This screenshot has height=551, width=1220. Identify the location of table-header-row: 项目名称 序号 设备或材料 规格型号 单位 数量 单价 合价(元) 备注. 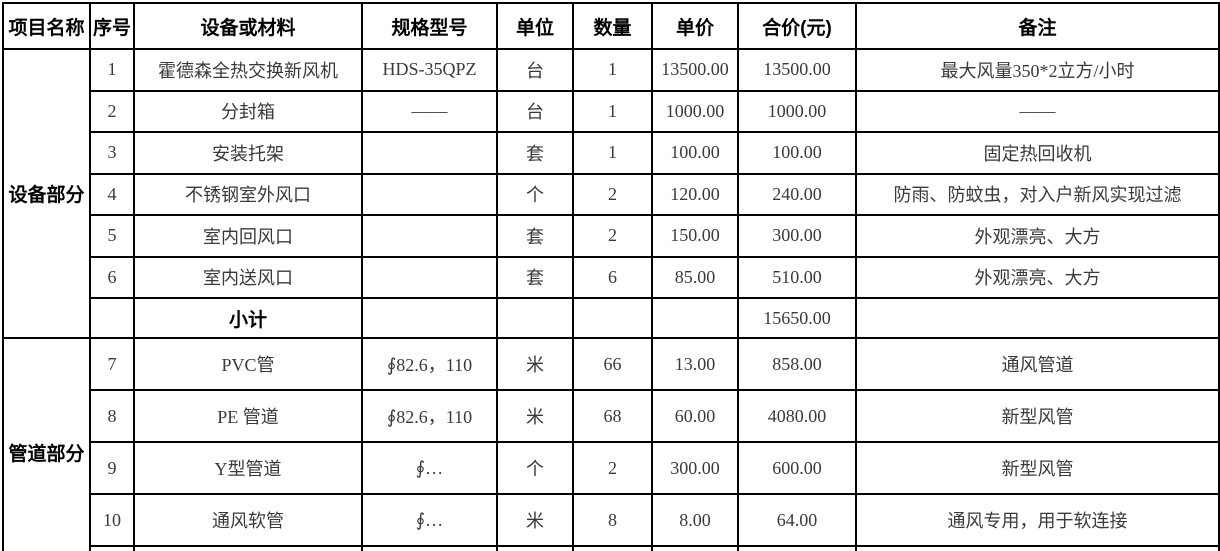
(611, 26).